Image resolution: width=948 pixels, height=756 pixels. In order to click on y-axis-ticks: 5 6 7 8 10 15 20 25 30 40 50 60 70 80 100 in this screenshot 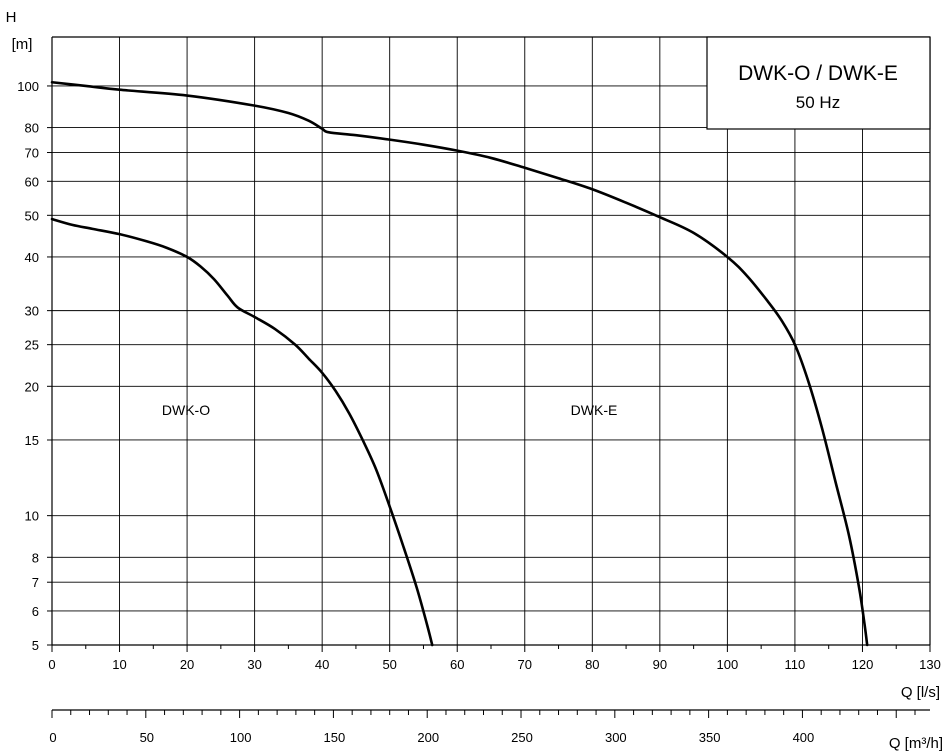, I will do `click(34, 366)`.